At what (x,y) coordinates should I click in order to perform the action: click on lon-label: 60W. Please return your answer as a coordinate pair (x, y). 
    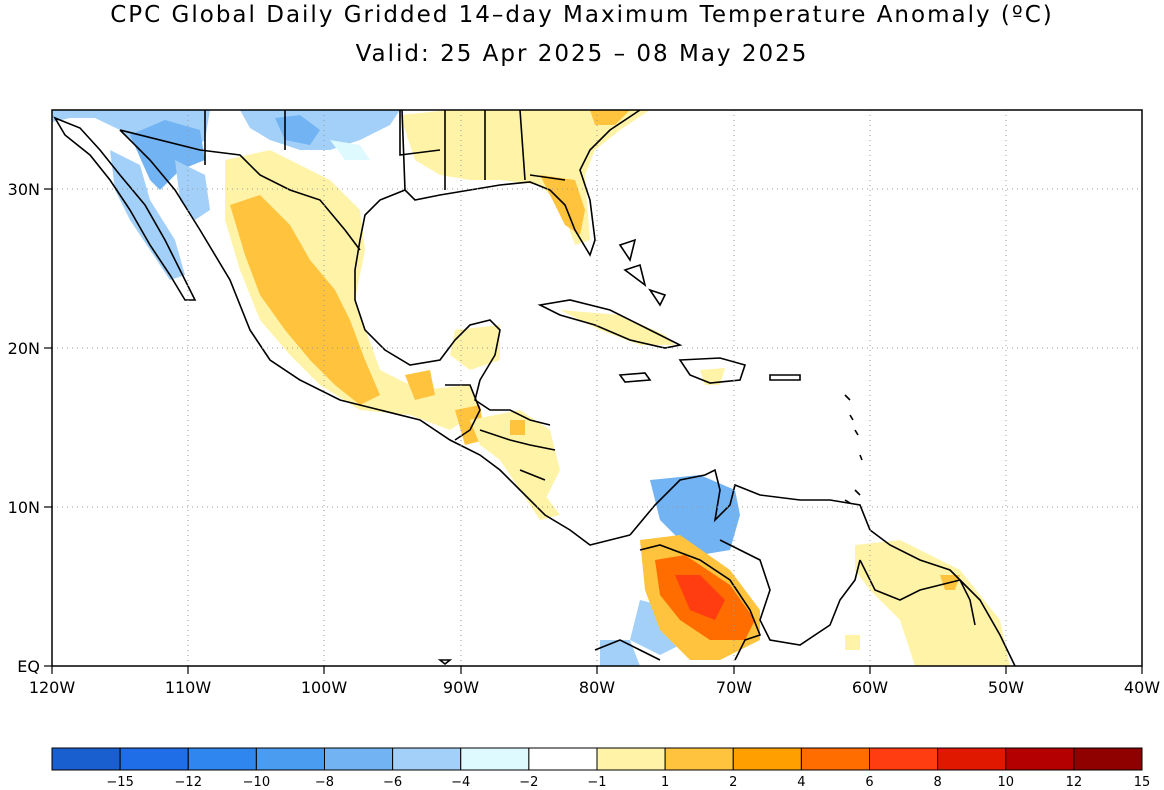
    Looking at the image, I should click on (870, 687).